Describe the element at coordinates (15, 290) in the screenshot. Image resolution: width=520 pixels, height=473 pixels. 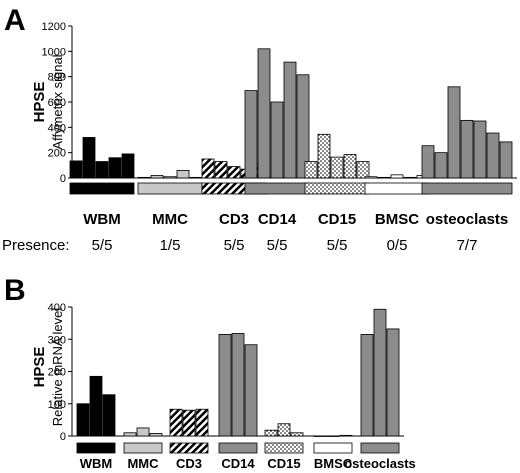
I see `panel-letter-b: B` at that location.